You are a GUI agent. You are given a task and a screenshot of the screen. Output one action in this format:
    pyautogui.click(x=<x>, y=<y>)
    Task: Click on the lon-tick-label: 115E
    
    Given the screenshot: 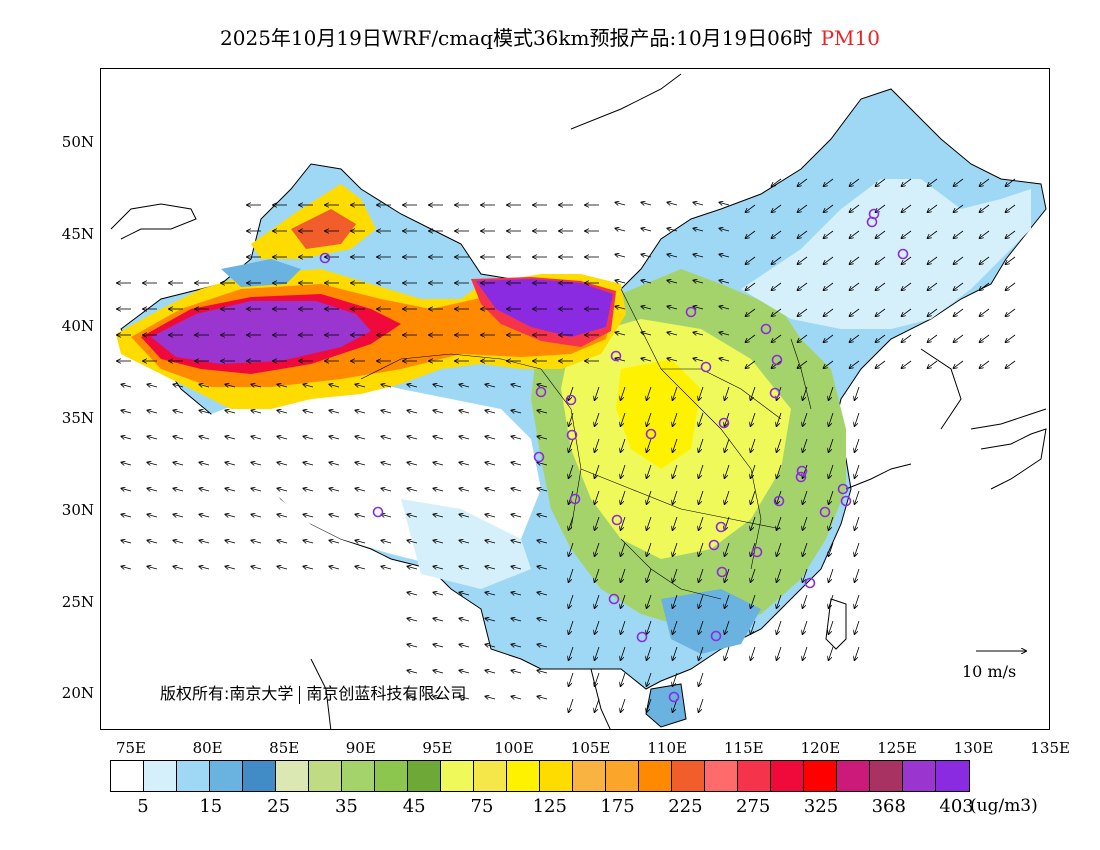 What is the action you would take?
    pyautogui.click(x=744, y=748)
    